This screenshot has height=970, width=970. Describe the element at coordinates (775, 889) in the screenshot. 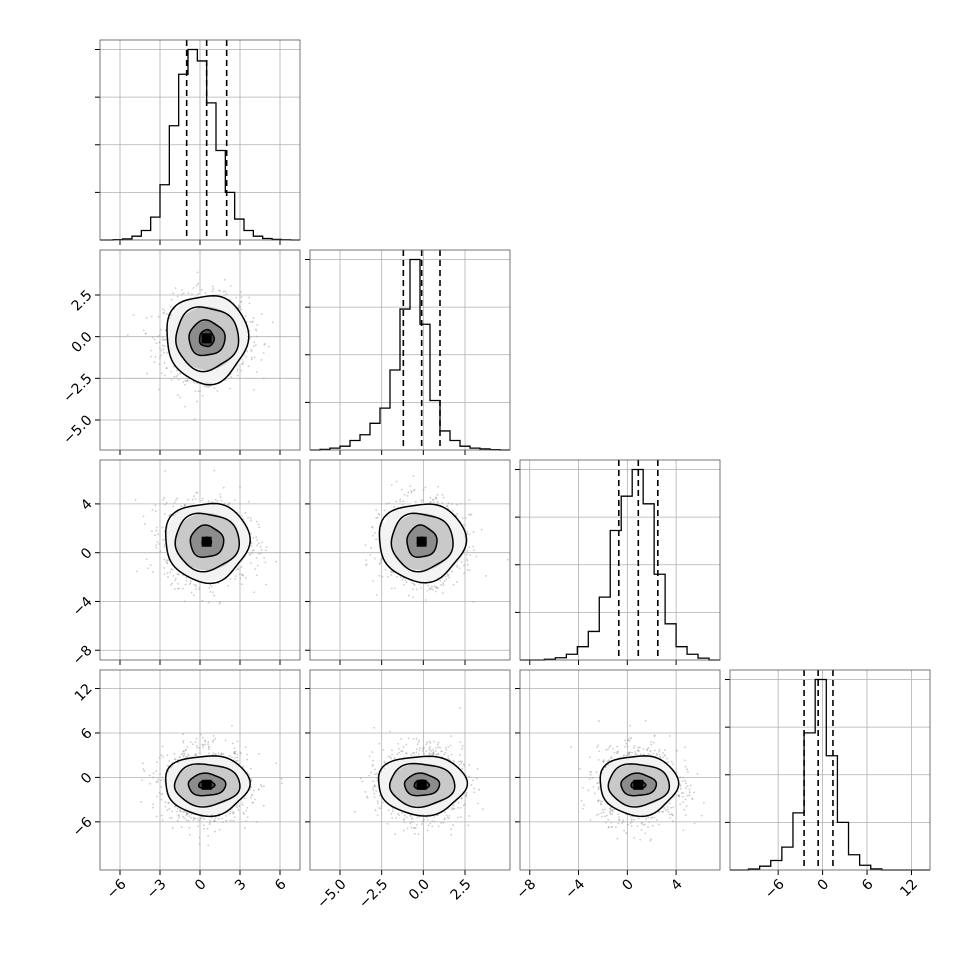

I see `x-tick-label: −6` at that location.